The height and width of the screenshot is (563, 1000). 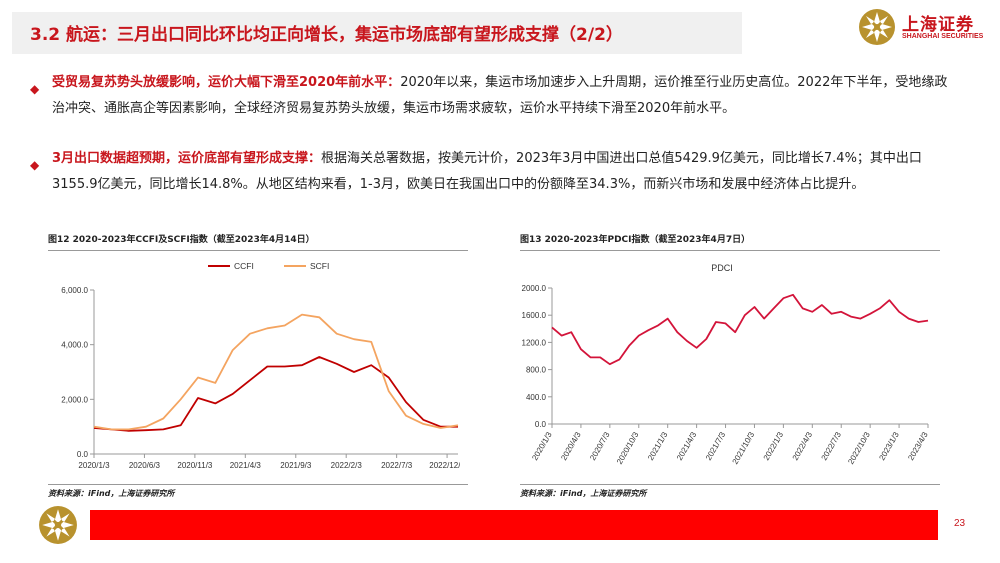 I want to click on y-tick-label: 6,000.0, so click(x=74, y=290).